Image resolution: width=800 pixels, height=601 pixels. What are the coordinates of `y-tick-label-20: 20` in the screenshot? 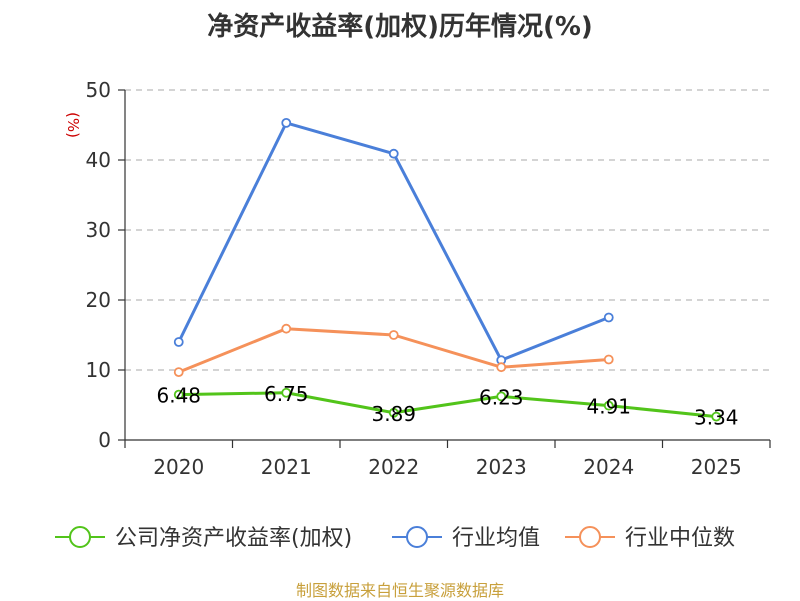 It's located at (98, 300).